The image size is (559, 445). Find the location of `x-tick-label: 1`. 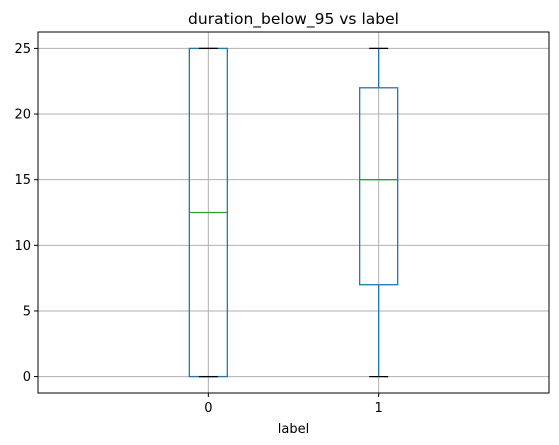

x-tick-label: 1 is located at coordinates (379, 408).